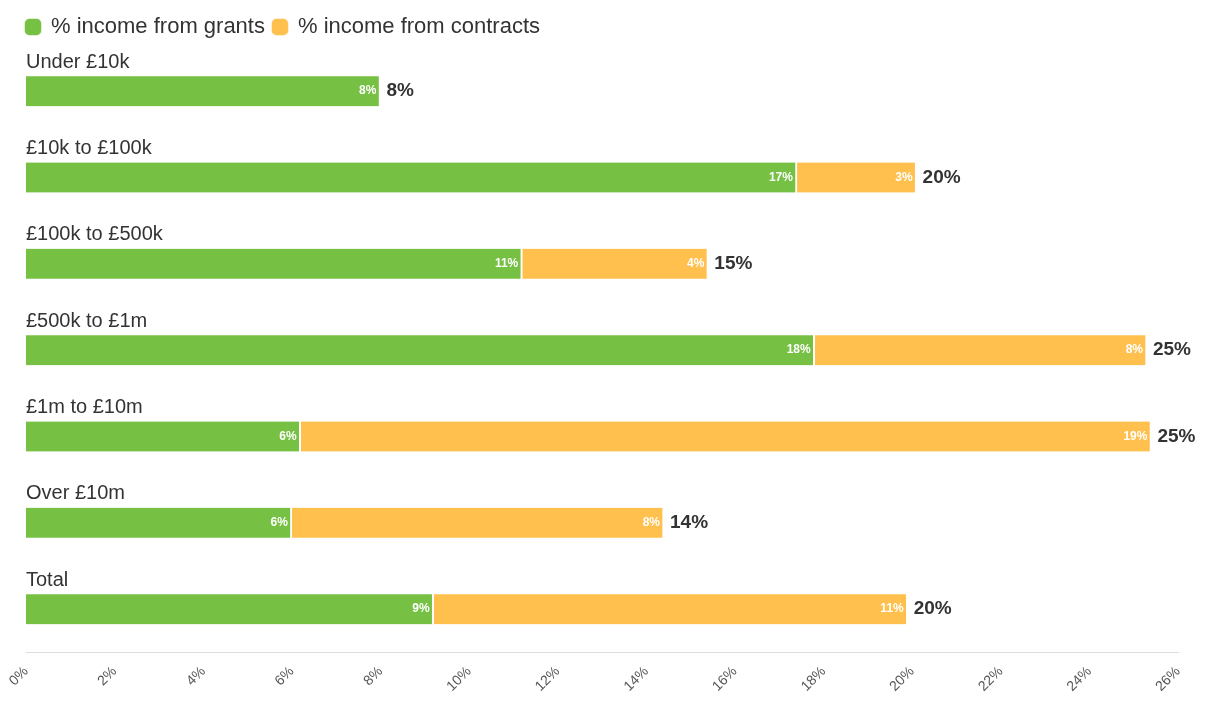 This screenshot has width=1208, height=706. What do you see at coordinates (47, 578) in the screenshot?
I see `y-tick-label: Total` at bounding box center [47, 578].